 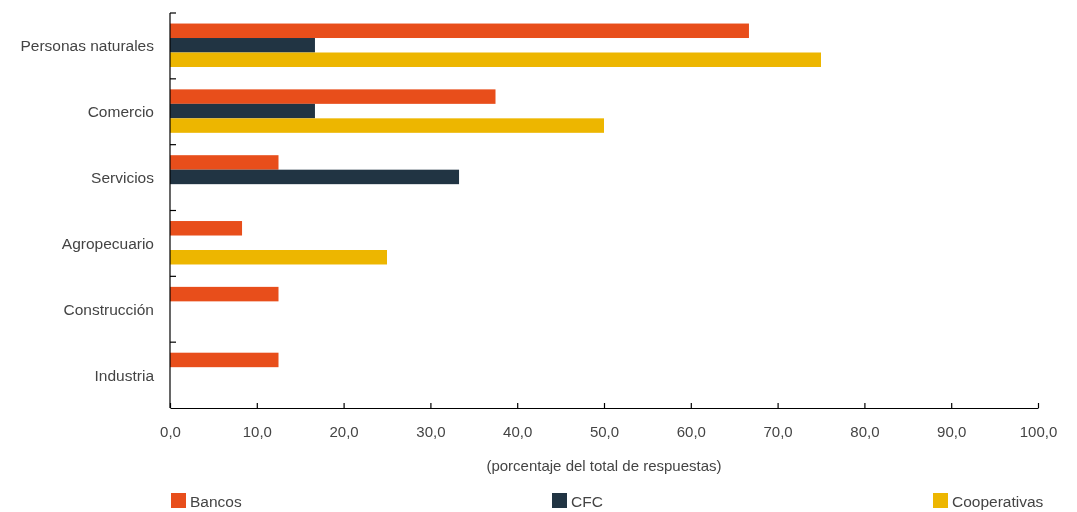 What do you see at coordinates (587, 501) in the screenshot?
I see `legend-label: CFC` at bounding box center [587, 501].